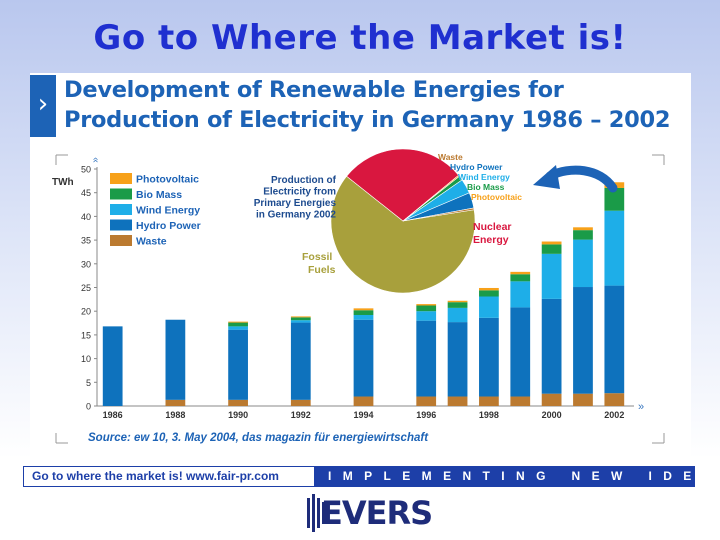  Describe the element at coordinates (491, 240) in the screenshot. I see `pie-label-nuclear-2: Energy` at that location.